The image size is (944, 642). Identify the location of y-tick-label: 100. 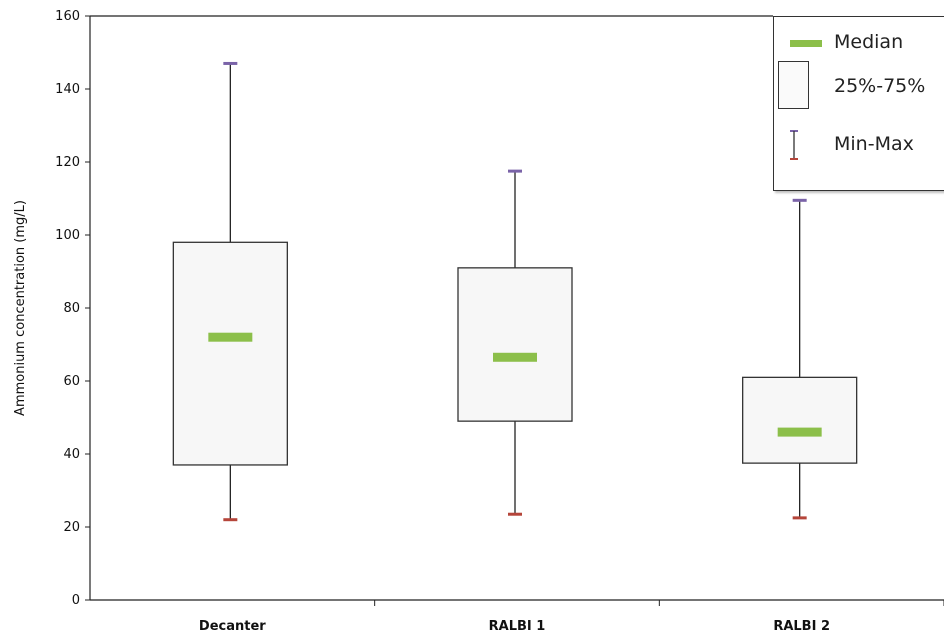
(67, 235).